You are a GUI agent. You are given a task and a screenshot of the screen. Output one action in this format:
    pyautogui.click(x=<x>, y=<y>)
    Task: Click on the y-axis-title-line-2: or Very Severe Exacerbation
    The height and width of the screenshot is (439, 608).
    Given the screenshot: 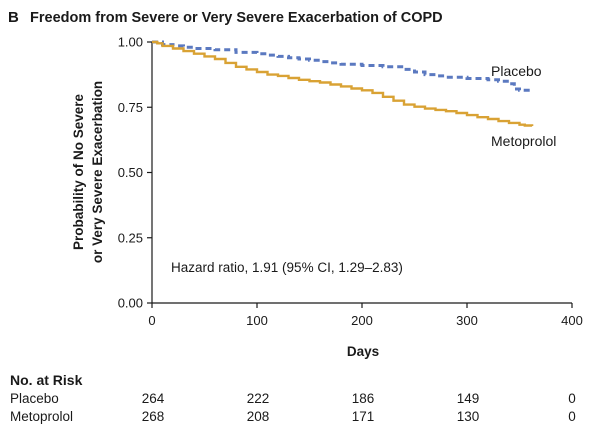 What is the action you would take?
    pyautogui.click(x=97, y=172)
    